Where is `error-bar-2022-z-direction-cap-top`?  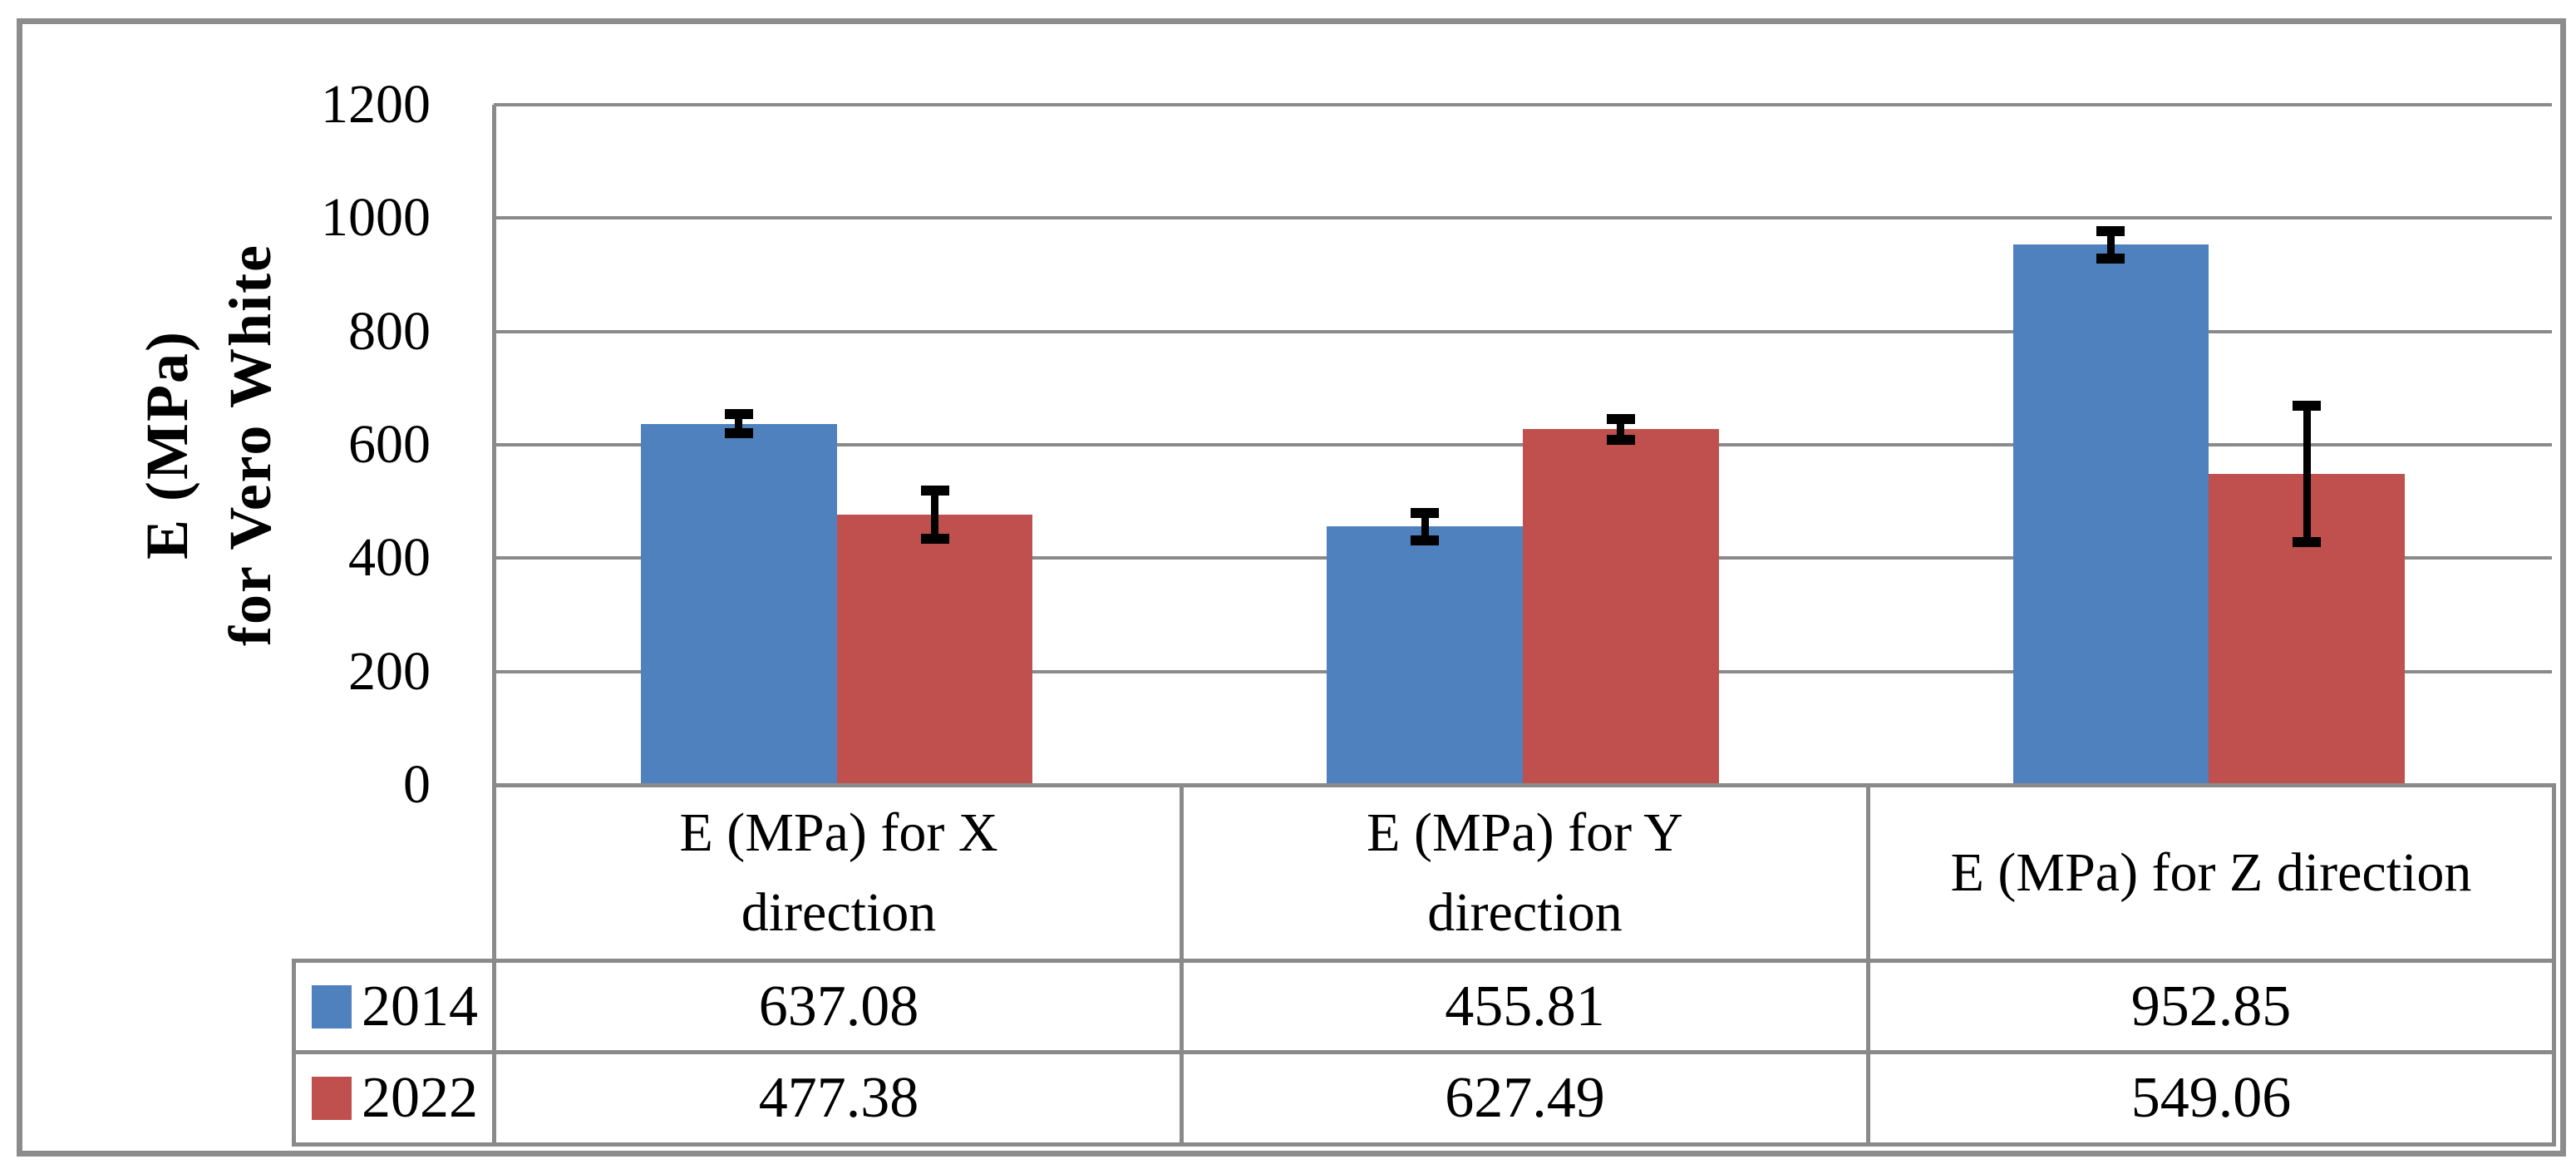 error-bar-2022-z-direction-cap-top is located at coordinates (2307, 405).